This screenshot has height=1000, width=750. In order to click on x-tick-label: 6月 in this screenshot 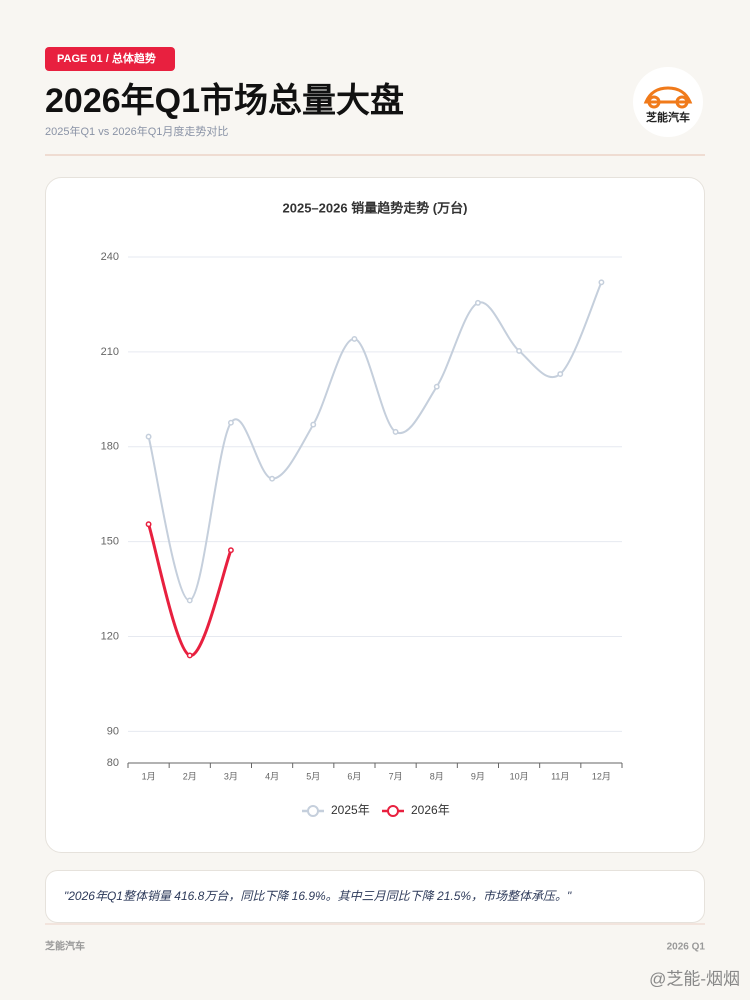, I will do `click(354, 776)`.